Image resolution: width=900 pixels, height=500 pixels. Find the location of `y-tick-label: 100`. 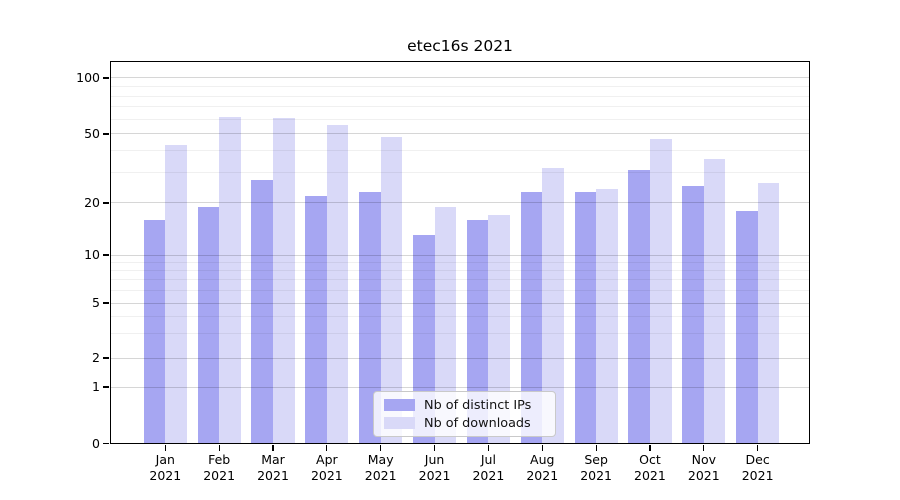

y-tick-label: 100 is located at coordinates (88, 77).